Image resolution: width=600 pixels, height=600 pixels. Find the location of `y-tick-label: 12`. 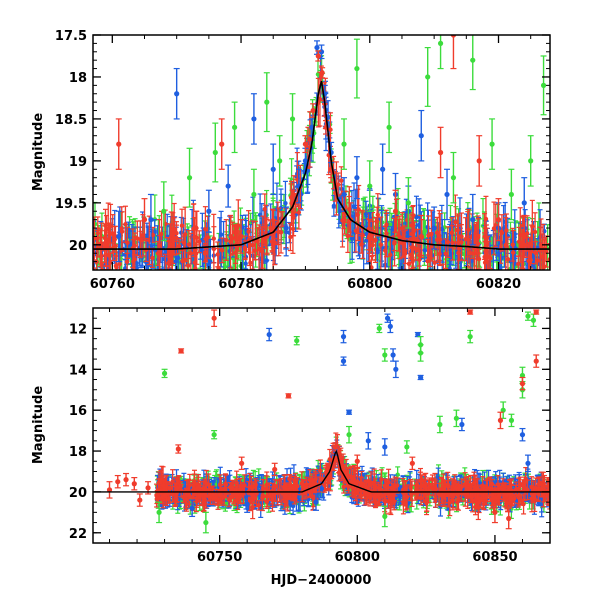

y-tick-label: 12 is located at coordinates (78, 329).